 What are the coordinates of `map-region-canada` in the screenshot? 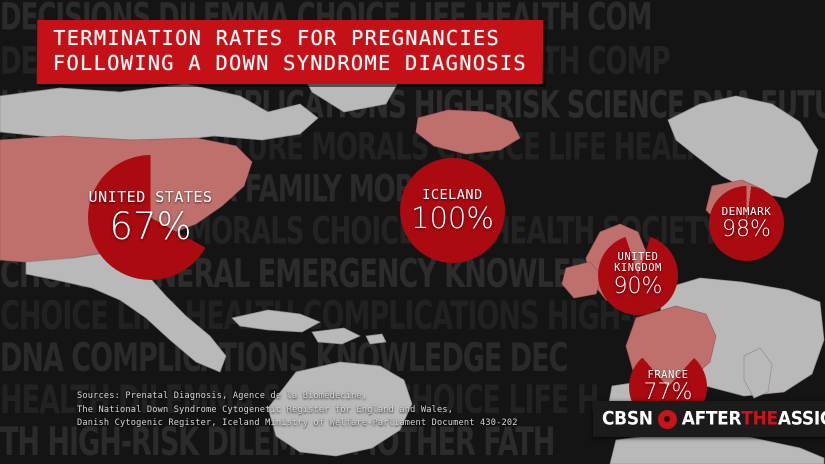 It's located at (159, 113).